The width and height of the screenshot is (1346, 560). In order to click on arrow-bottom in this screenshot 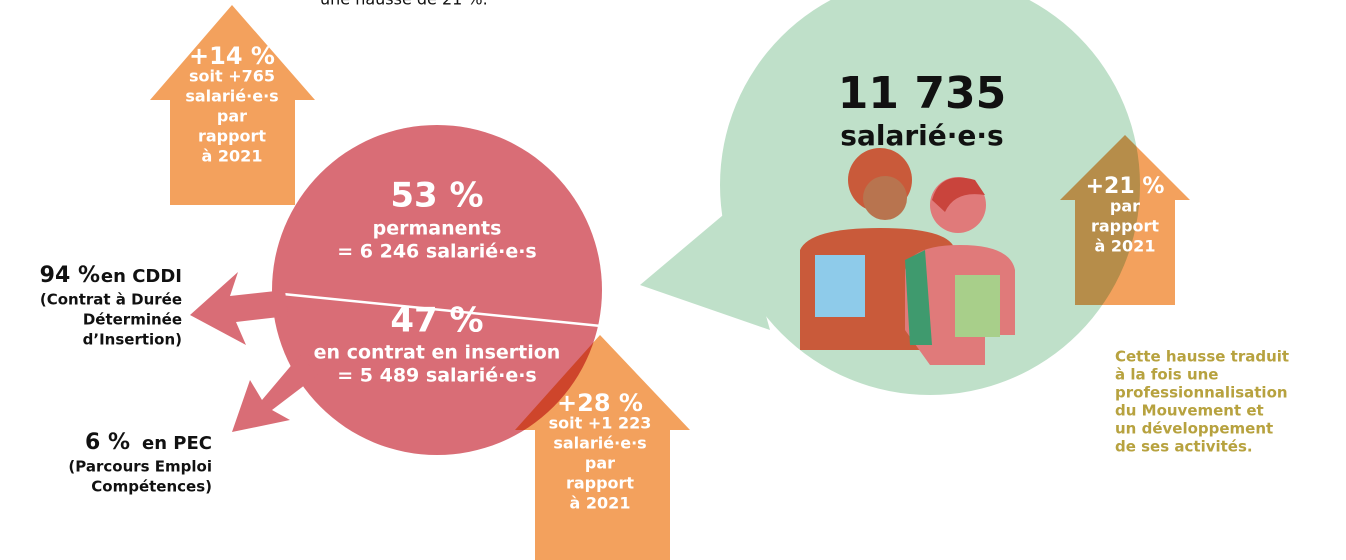, I will do `click(602, 447)`.